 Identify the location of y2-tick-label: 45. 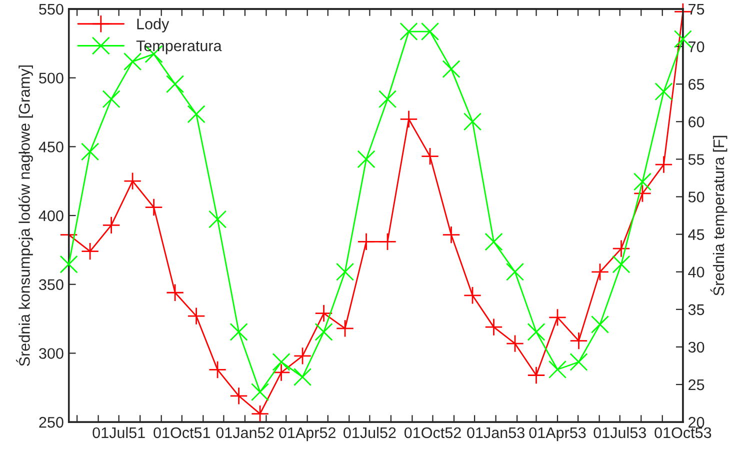
(696, 234).